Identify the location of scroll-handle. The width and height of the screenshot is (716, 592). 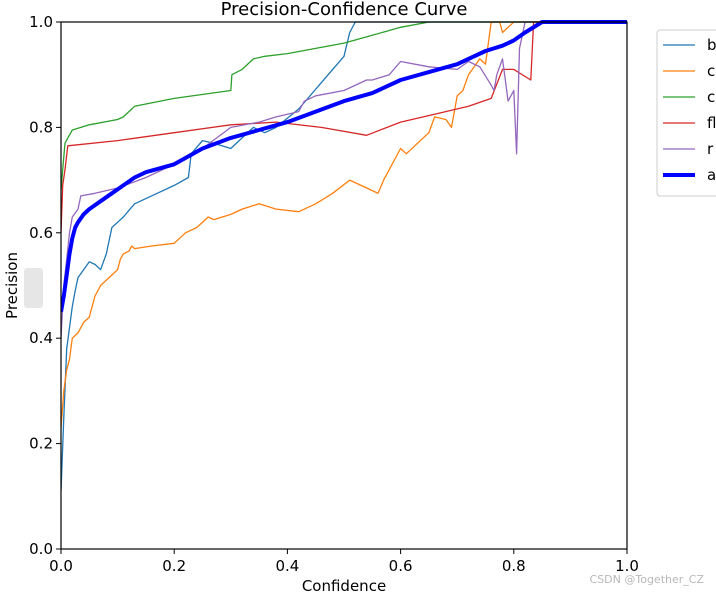
(33, 288).